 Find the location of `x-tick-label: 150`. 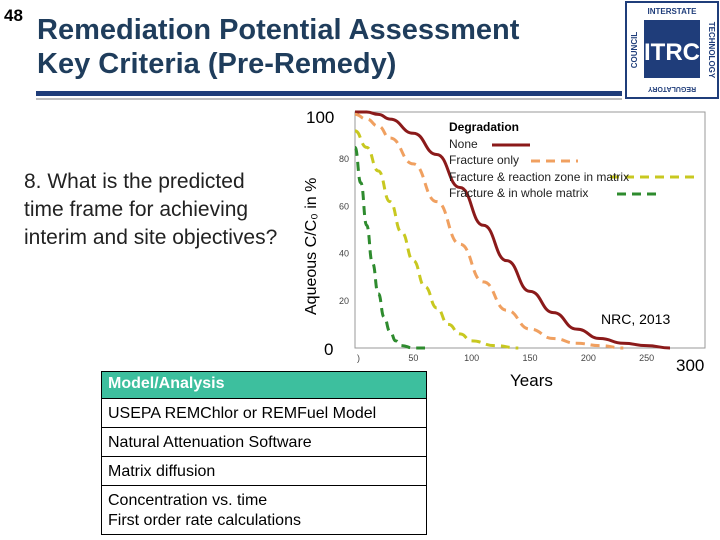

x-tick-label: 150 is located at coordinates (529, 358).